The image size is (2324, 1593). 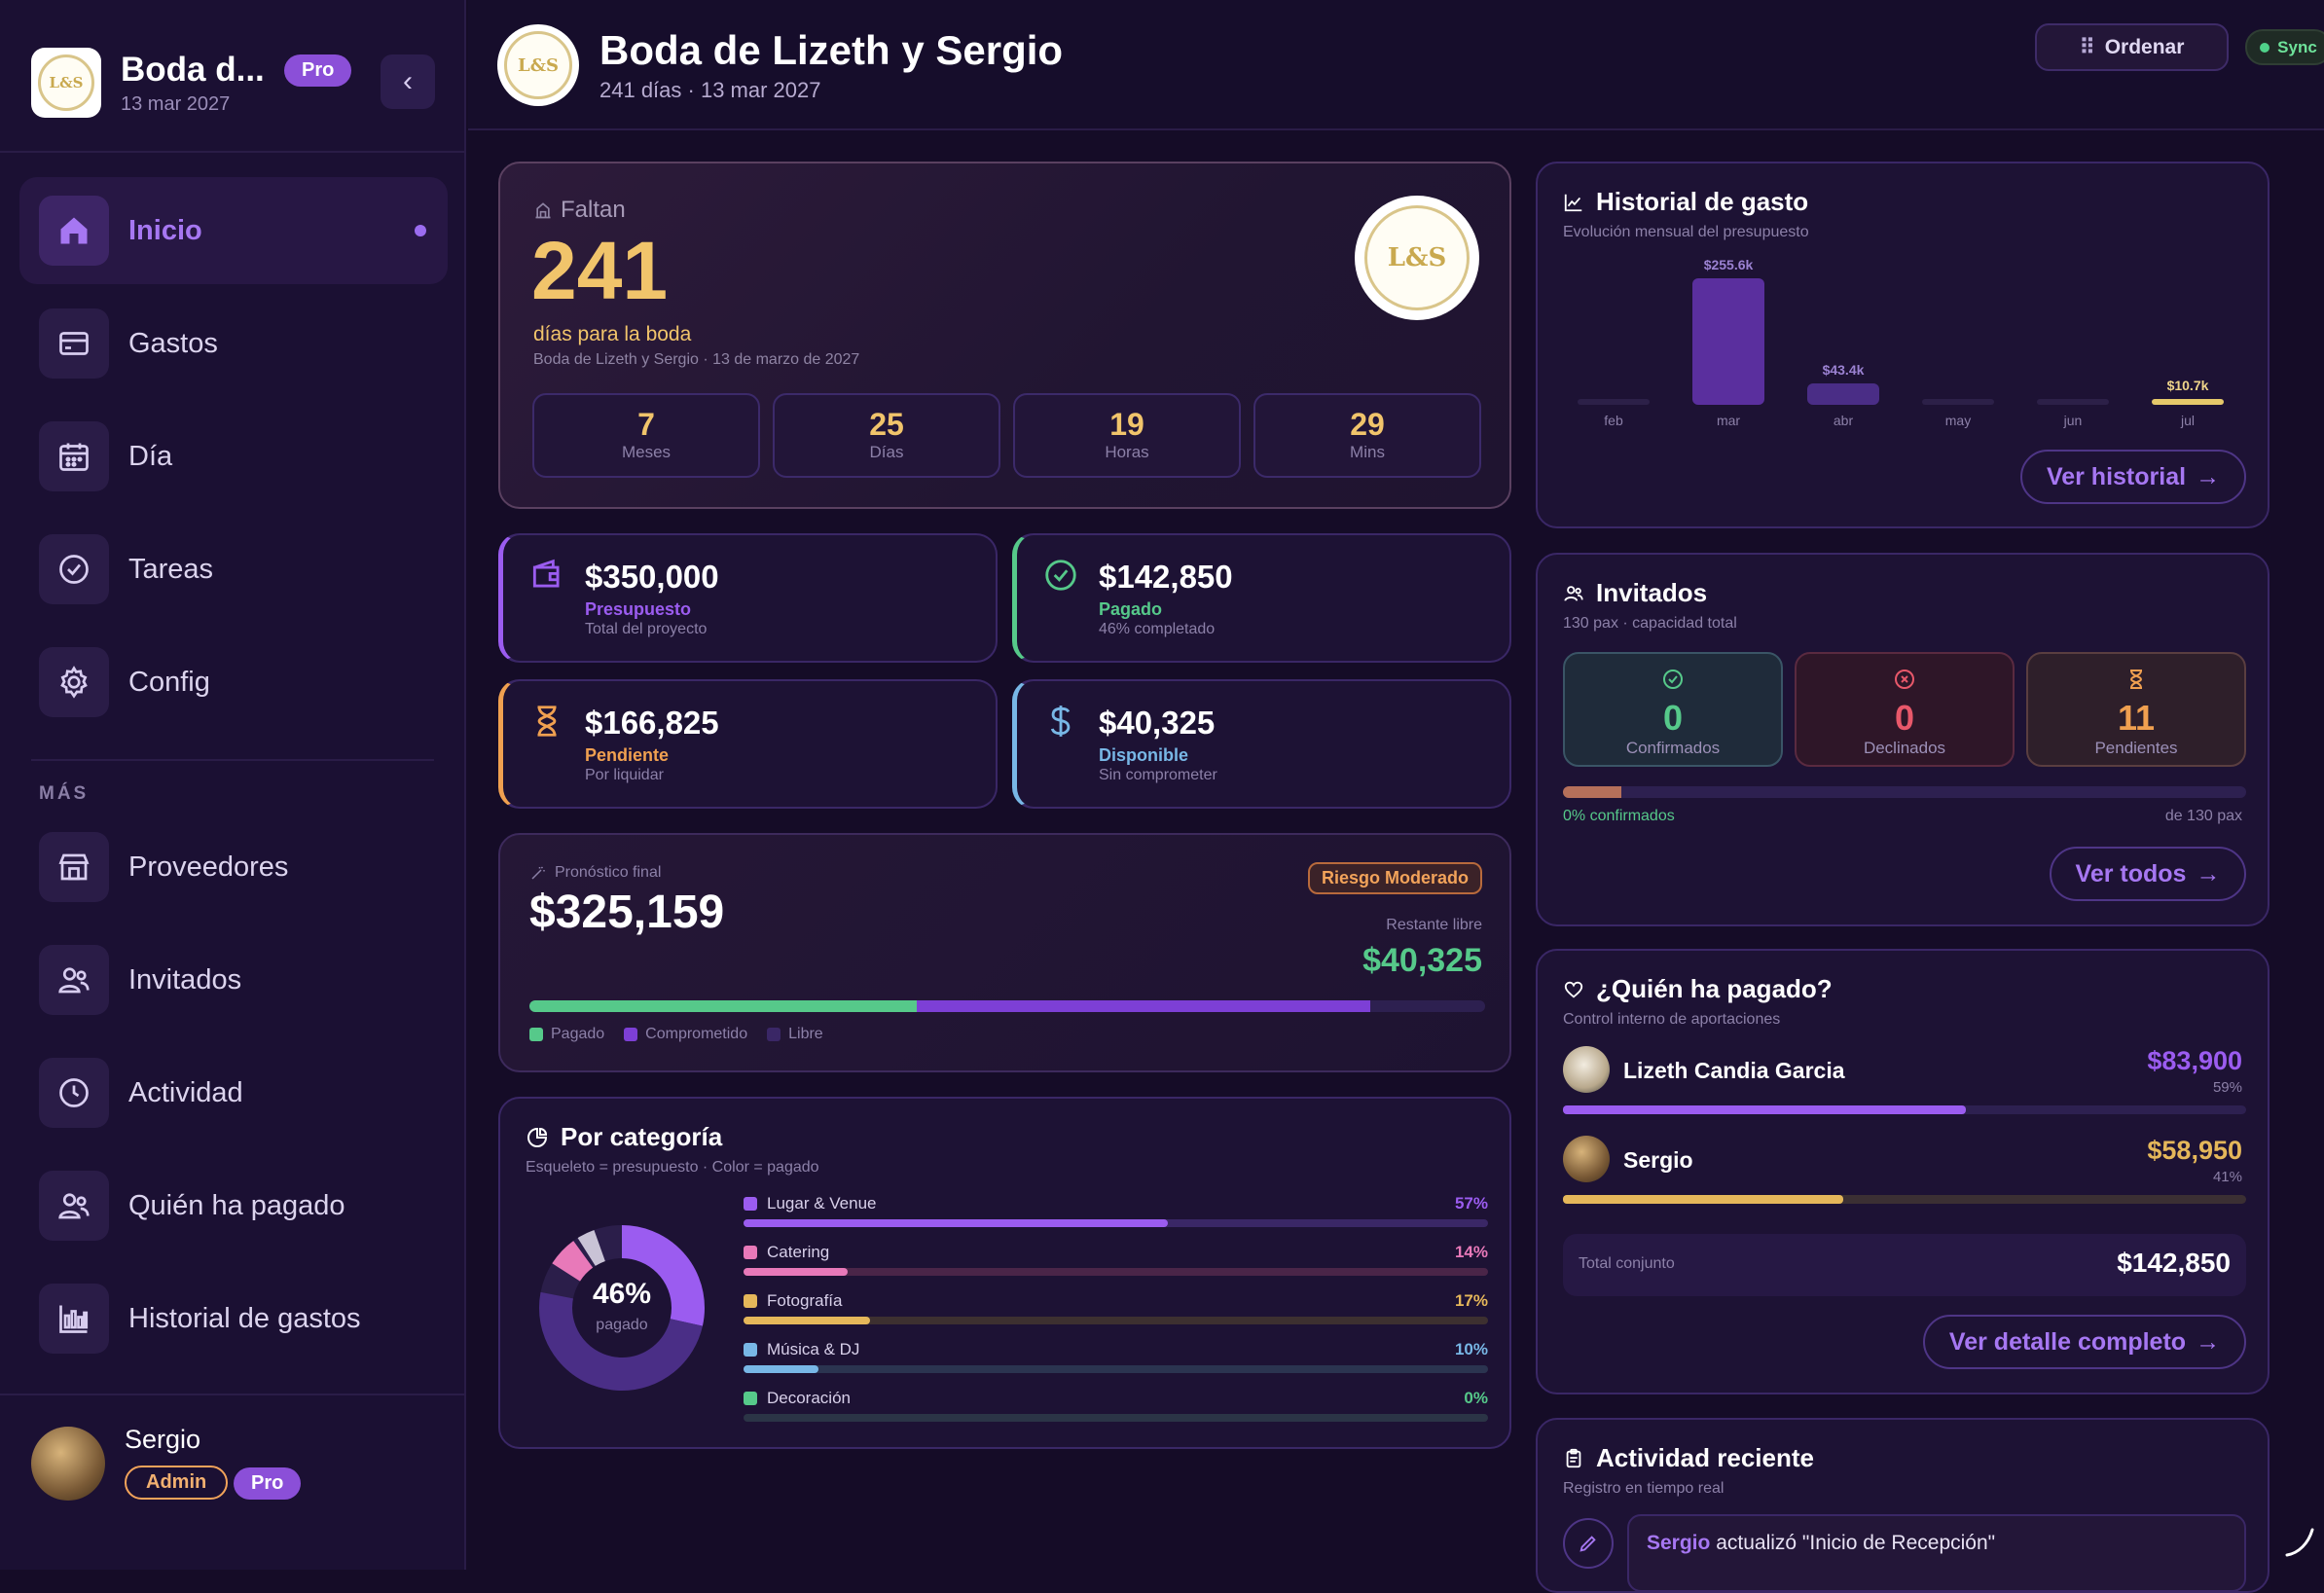 What do you see at coordinates (233, 1318) in the screenshot?
I see `sidebar-item-historial: Historial de gastos` at bounding box center [233, 1318].